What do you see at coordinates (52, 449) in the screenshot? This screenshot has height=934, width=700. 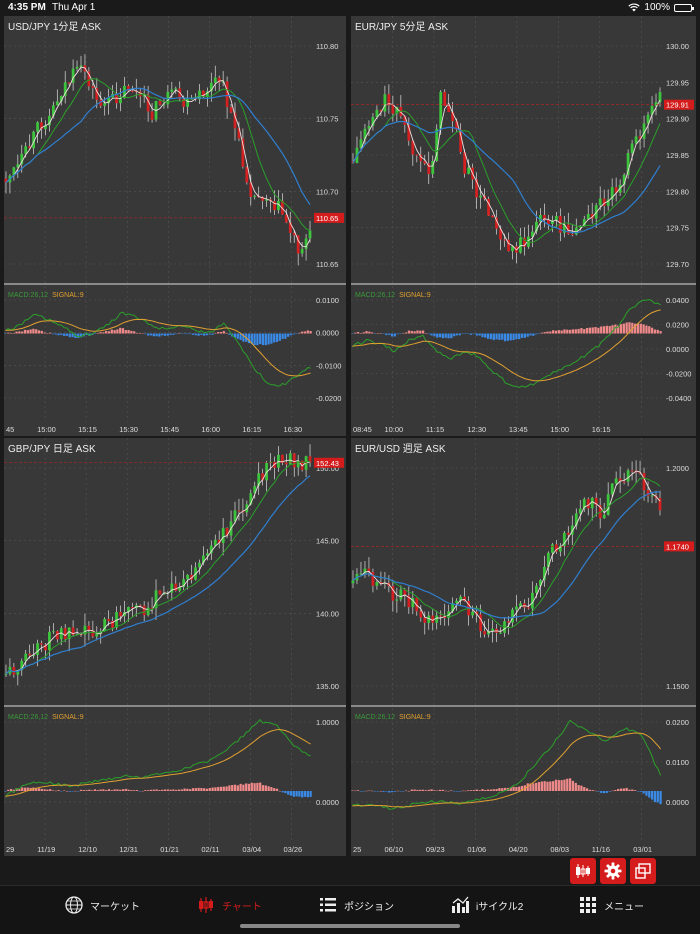 I see `chart-title: GBP/JPY 日足 ASK` at bounding box center [52, 449].